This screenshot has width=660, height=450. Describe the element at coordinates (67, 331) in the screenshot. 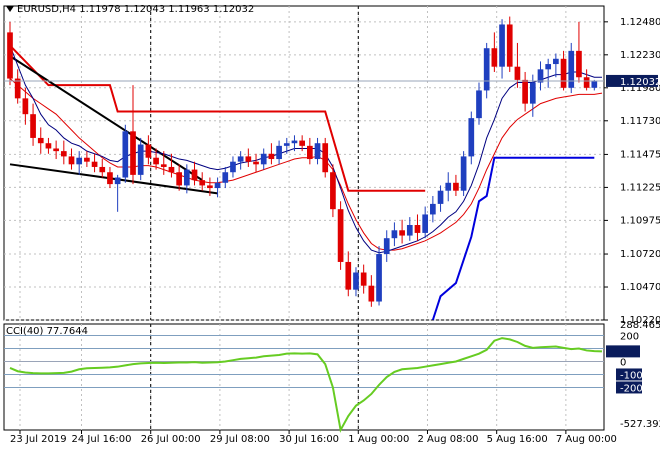

I see `cci-current-value: 77.7644` at that location.